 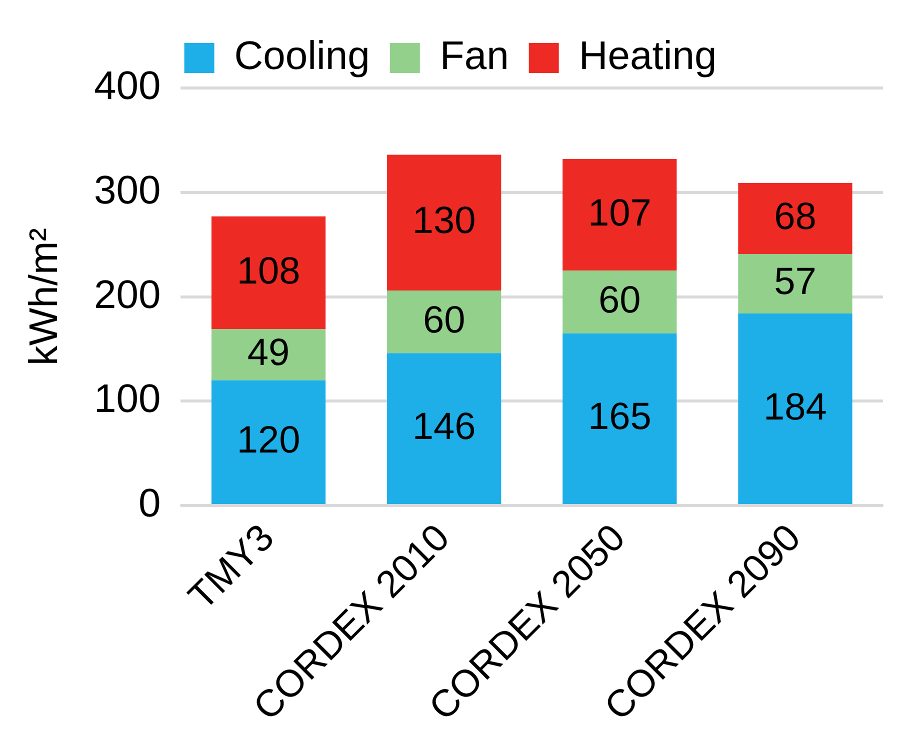 I want to click on data-label: 107, so click(x=620, y=213).